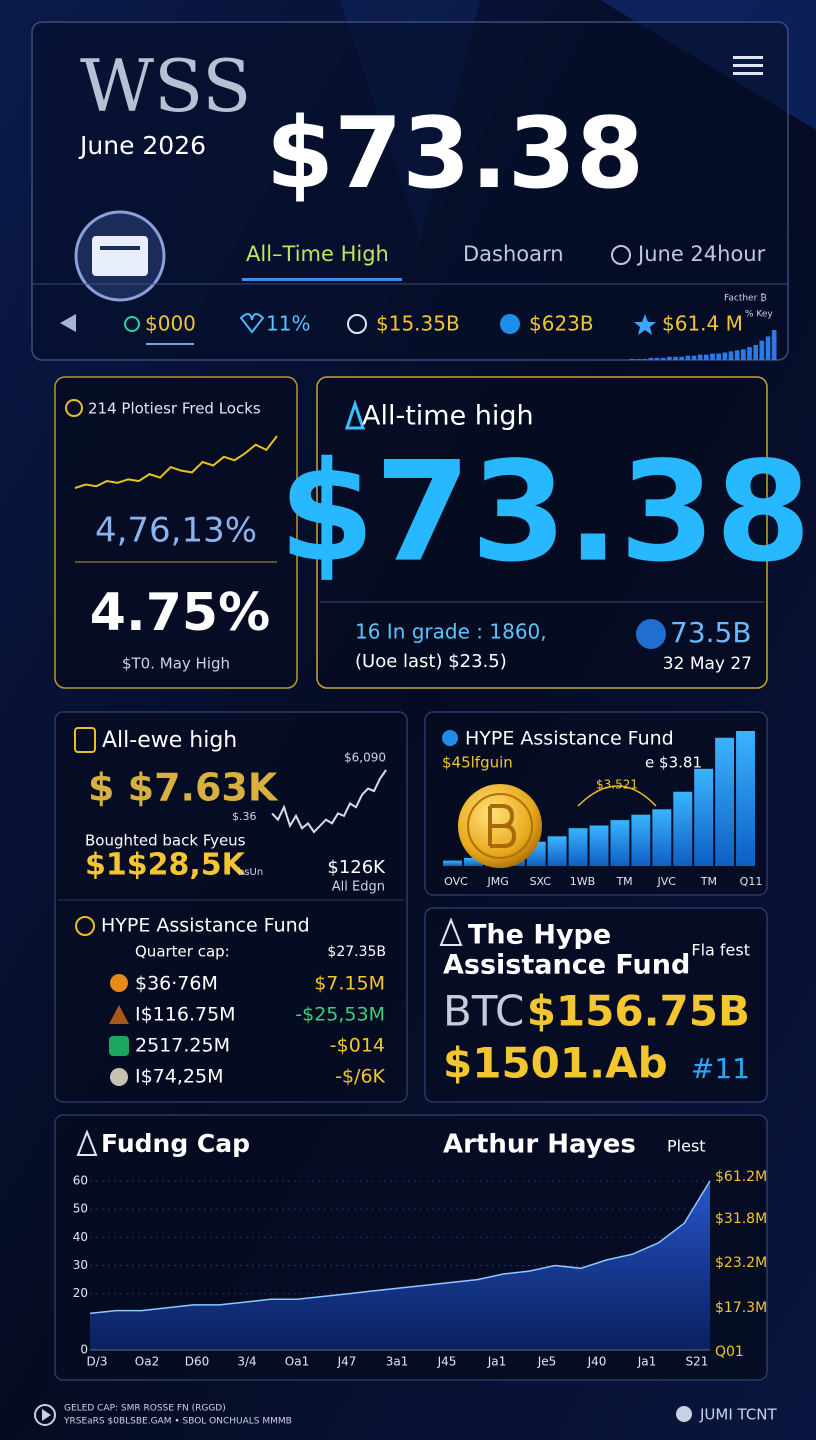  I want to click on tab: June 24hour, so click(701, 254).